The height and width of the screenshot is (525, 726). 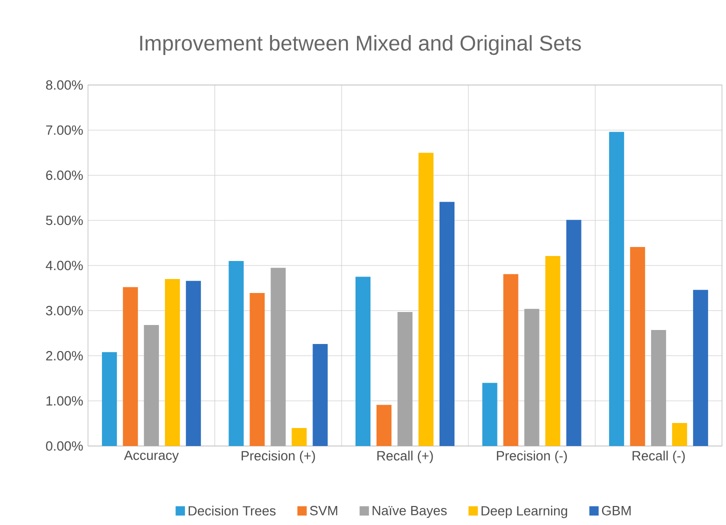 I want to click on y-tick-label: 5.00%, so click(x=64, y=221).